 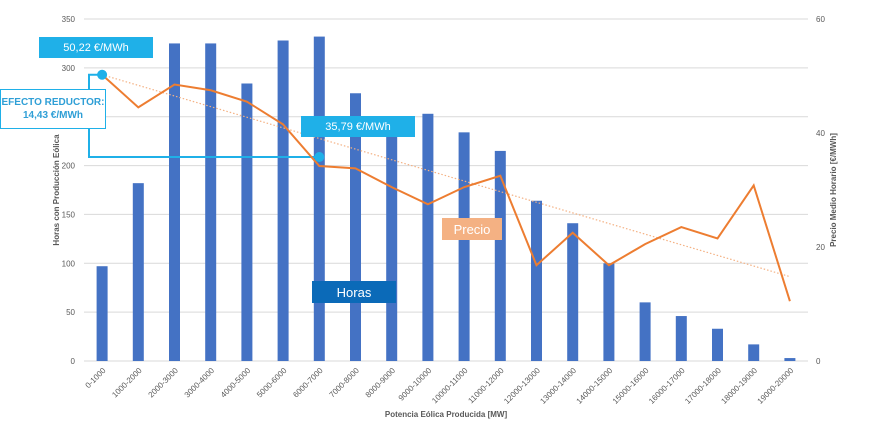 I want to click on y-tick-label: 100, so click(x=69, y=263).